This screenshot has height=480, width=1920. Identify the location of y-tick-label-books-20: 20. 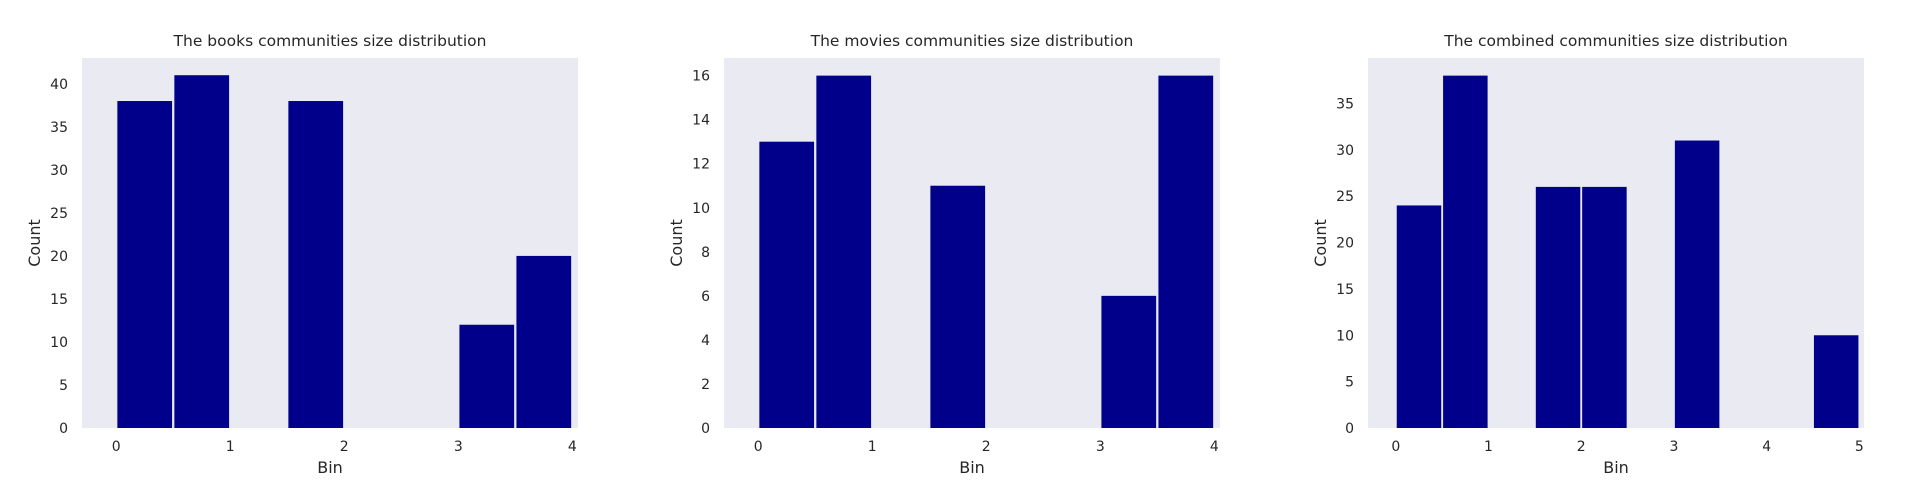
(59, 257).